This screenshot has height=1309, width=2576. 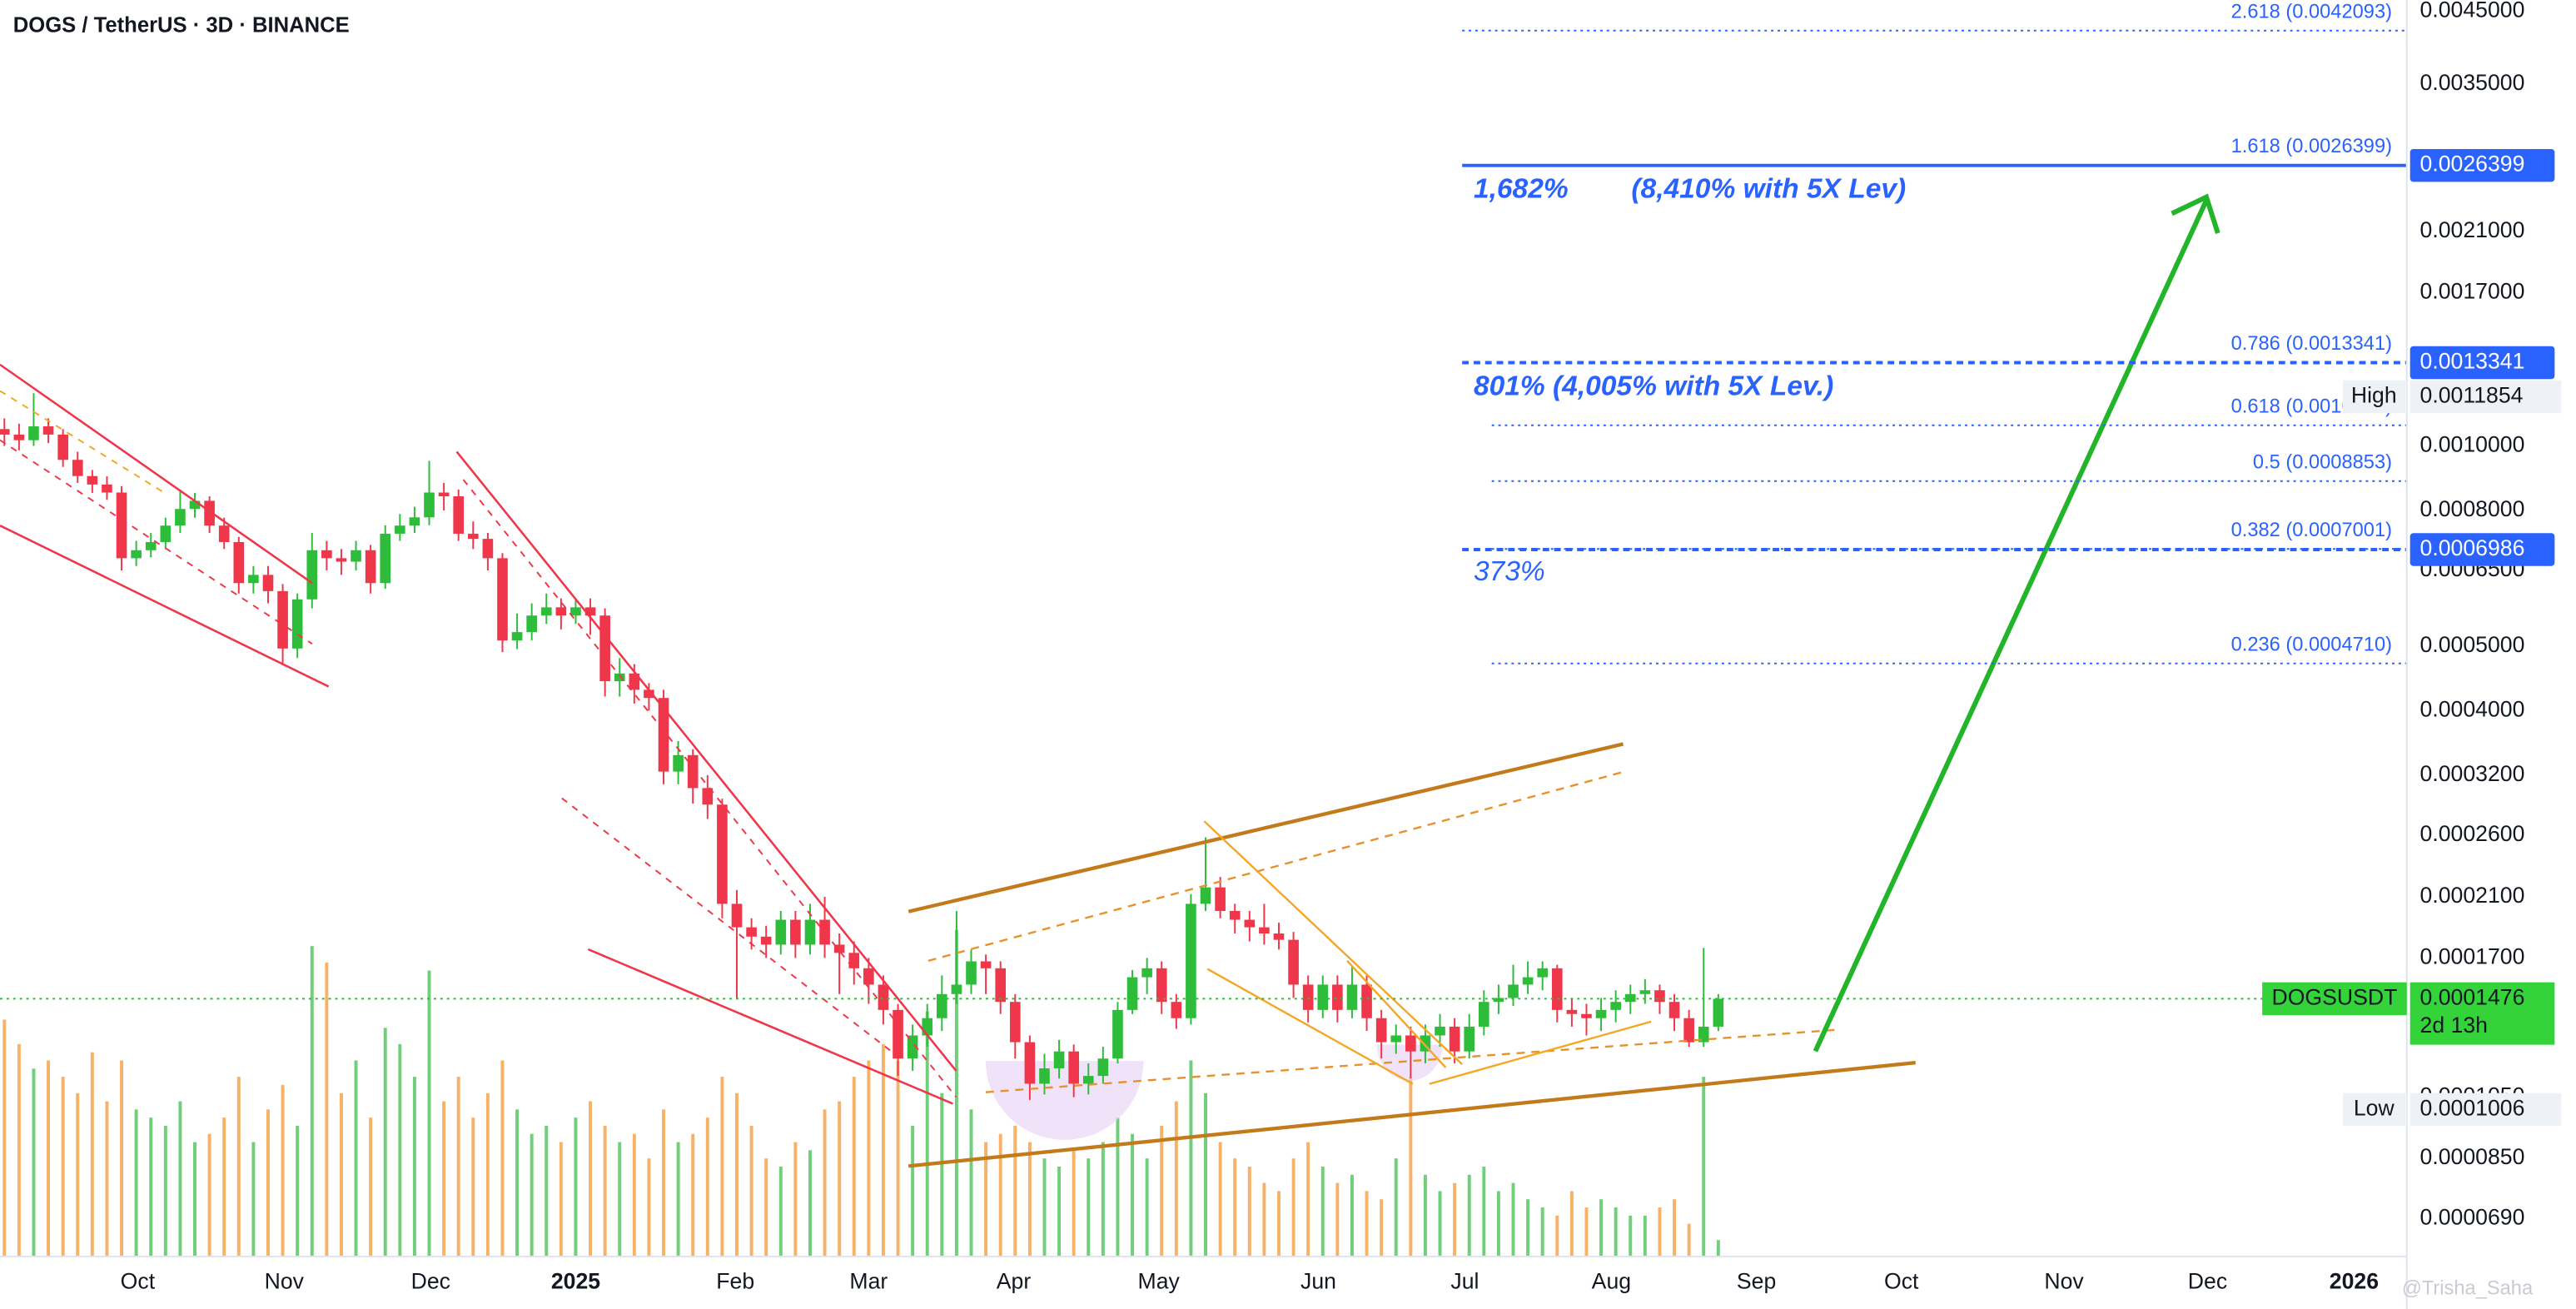 What do you see at coordinates (1901, 1281) in the screenshot?
I see `x-tick-label: Oct` at bounding box center [1901, 1281].